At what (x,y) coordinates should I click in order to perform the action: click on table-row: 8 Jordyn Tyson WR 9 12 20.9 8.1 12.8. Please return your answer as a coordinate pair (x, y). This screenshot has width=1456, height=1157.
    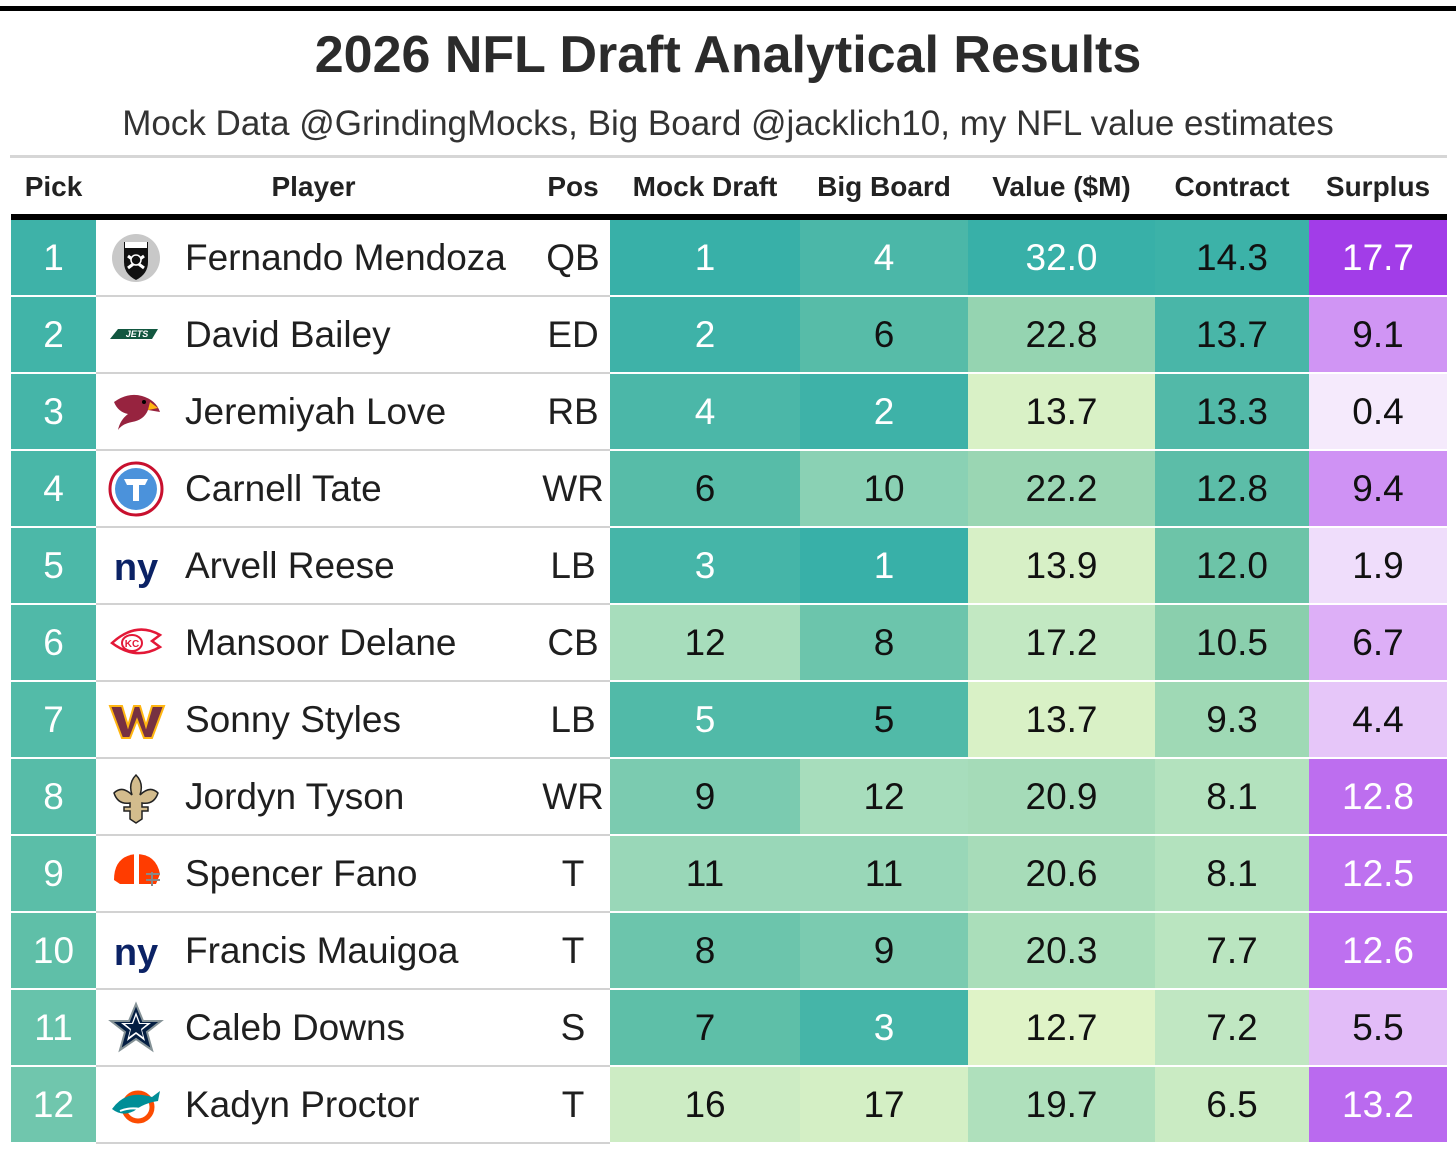
    Looking at the image, I should click on (729, 797).